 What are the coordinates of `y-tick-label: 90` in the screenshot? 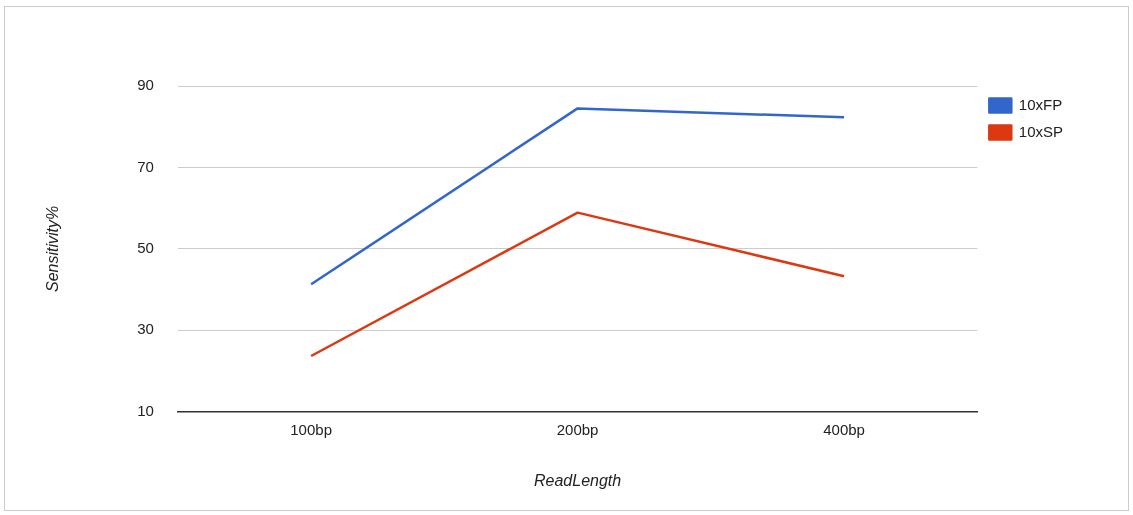 It's located at (145, 85).